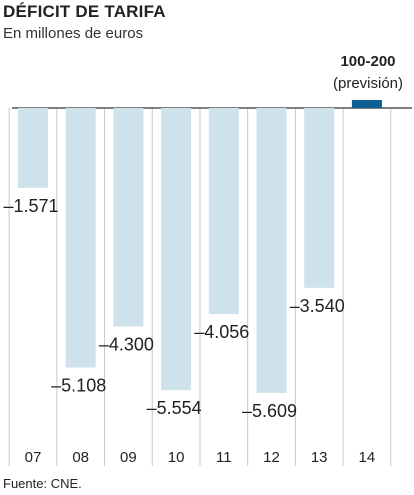 This screenshot has width=414, height=495. Describe the element at coordinates (78, 385) in the screenshot. I see `bar-value-label: –5.108` at that location.